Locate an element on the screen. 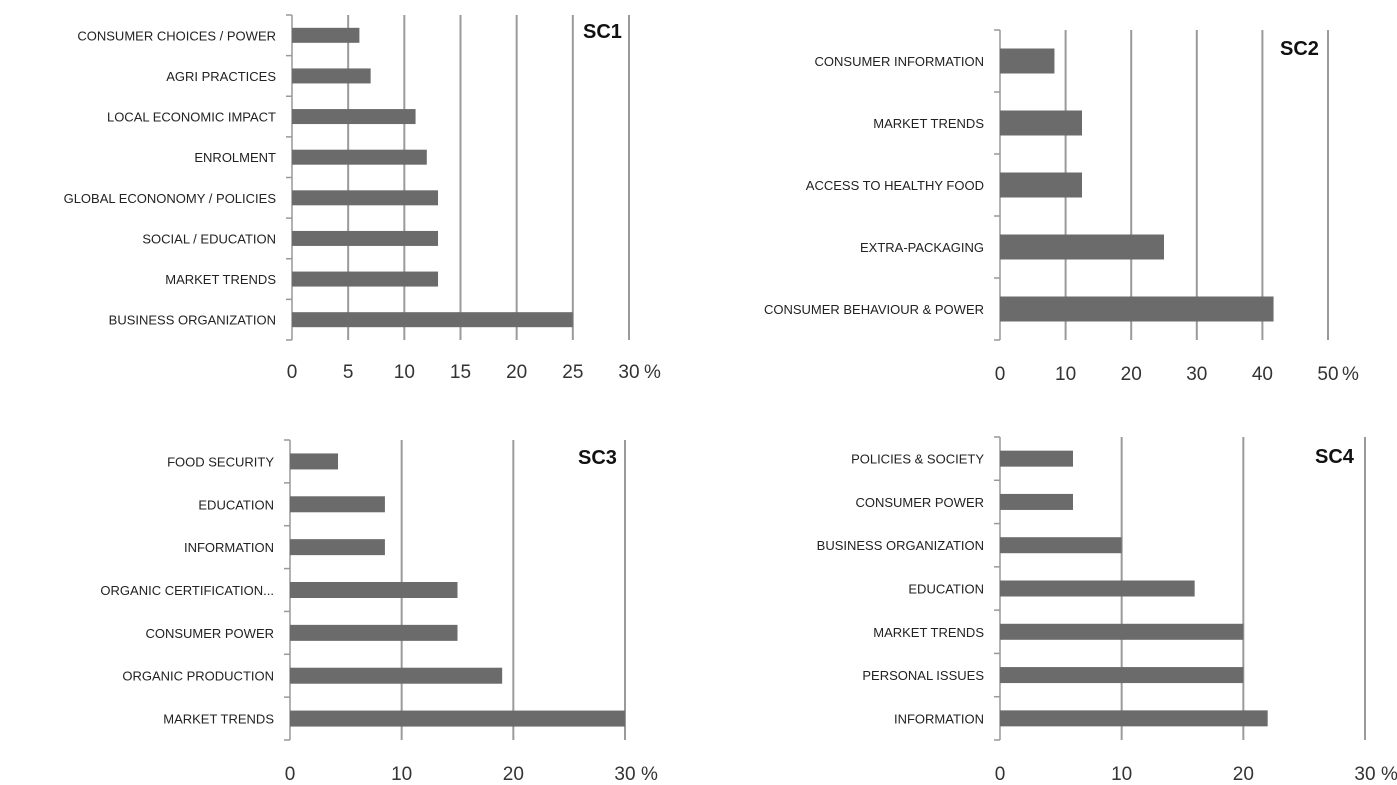  panel-title: SC3 is located at coordinates (597, 458).